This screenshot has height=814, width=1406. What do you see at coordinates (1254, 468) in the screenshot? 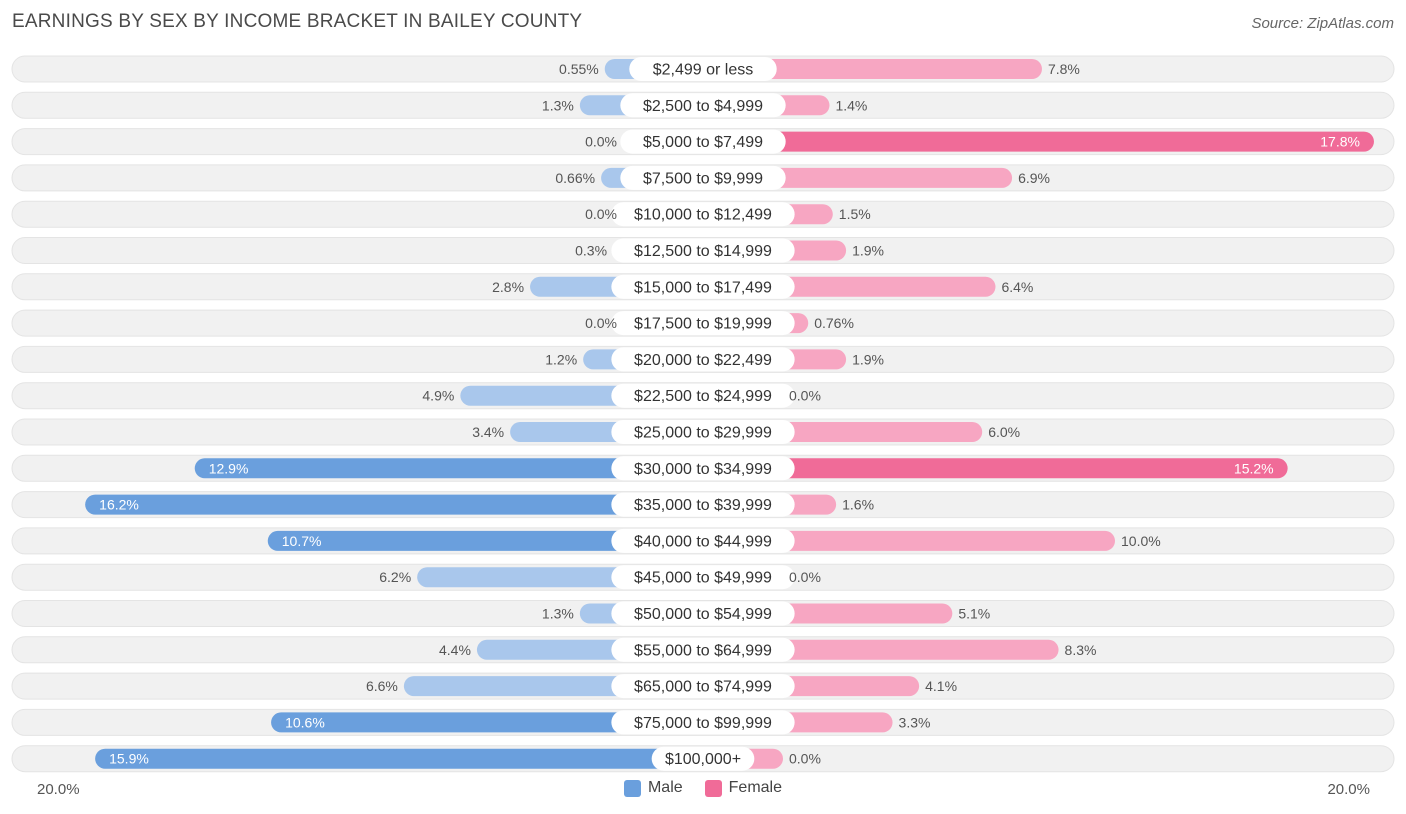
I see `female-value-label: 15.2%` at bounding box center [1254, 468].